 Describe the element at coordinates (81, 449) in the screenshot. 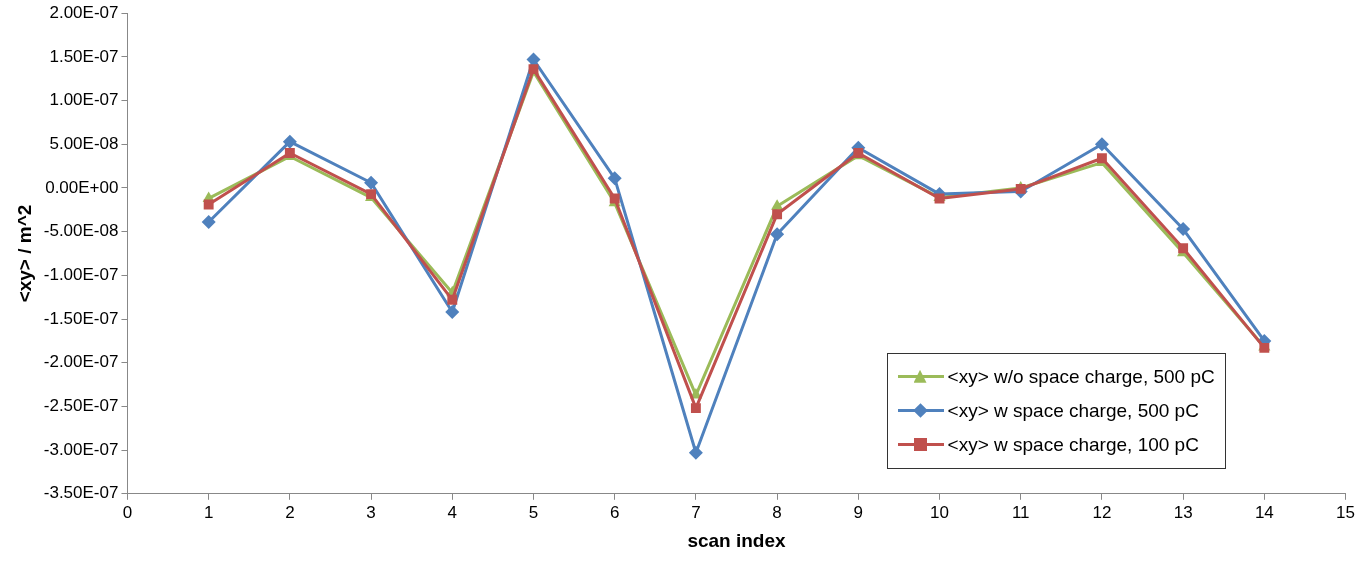

I see `y-tick-label: -3.00E-07` at that location.